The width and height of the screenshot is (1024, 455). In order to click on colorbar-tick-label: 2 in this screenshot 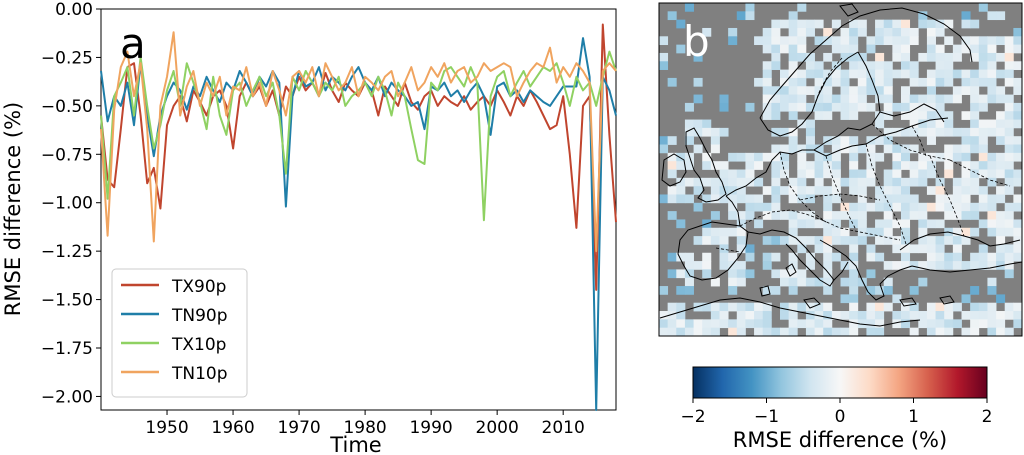, I will do `click(987, 417)`.